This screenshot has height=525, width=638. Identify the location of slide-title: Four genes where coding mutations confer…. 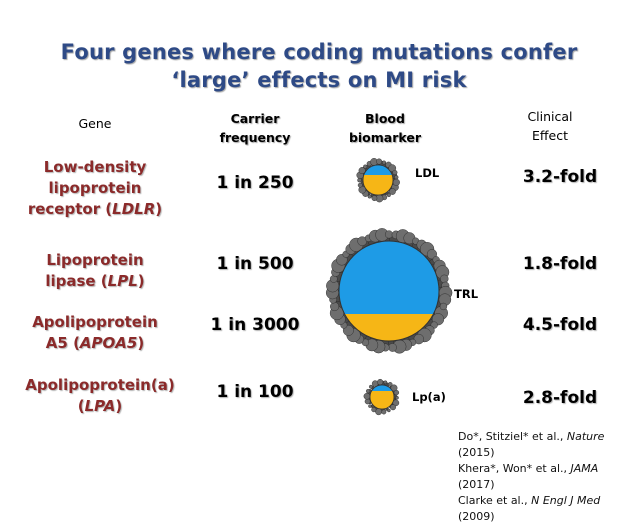
(319, 66).